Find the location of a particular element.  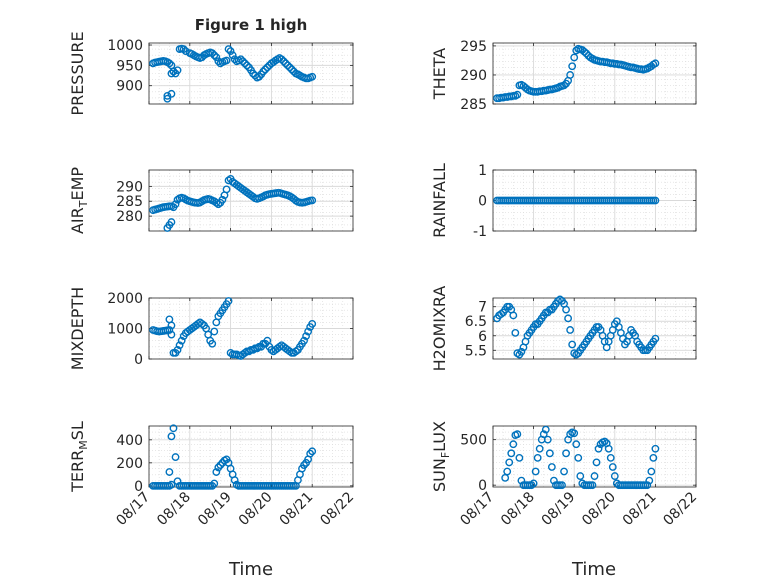

y-tick-label: 280 is located at coordinates (129, 217).